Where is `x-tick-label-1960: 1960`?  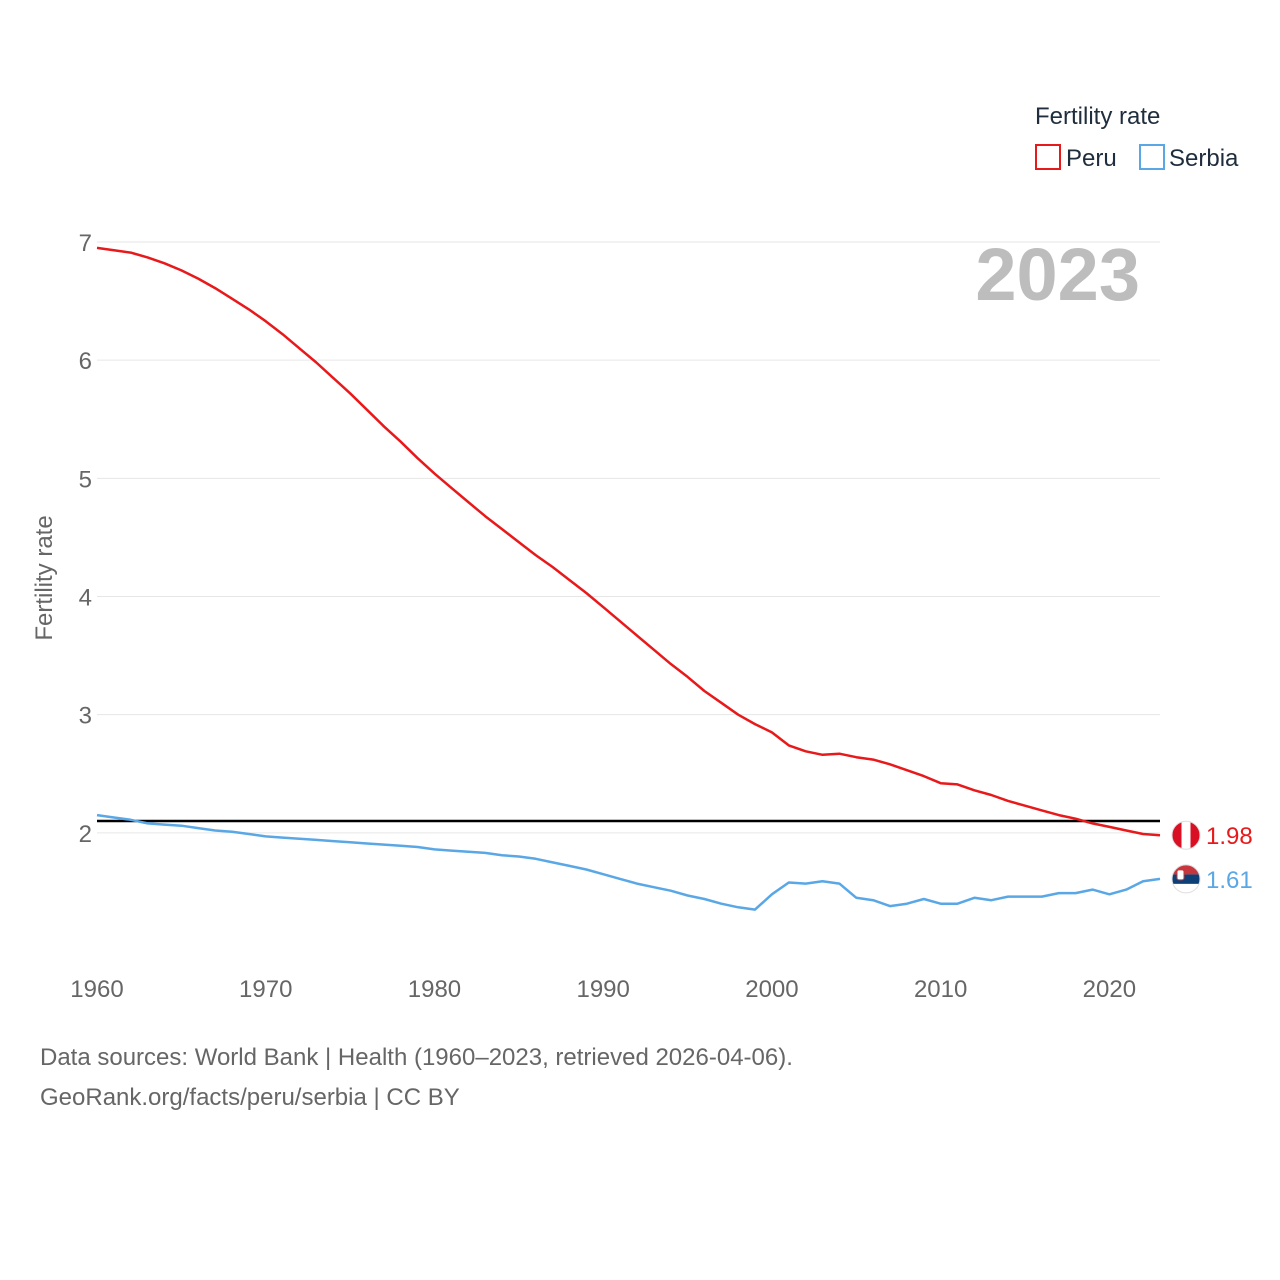
x-tick-label-1960: 1960 is located at coordinates (96, 989).